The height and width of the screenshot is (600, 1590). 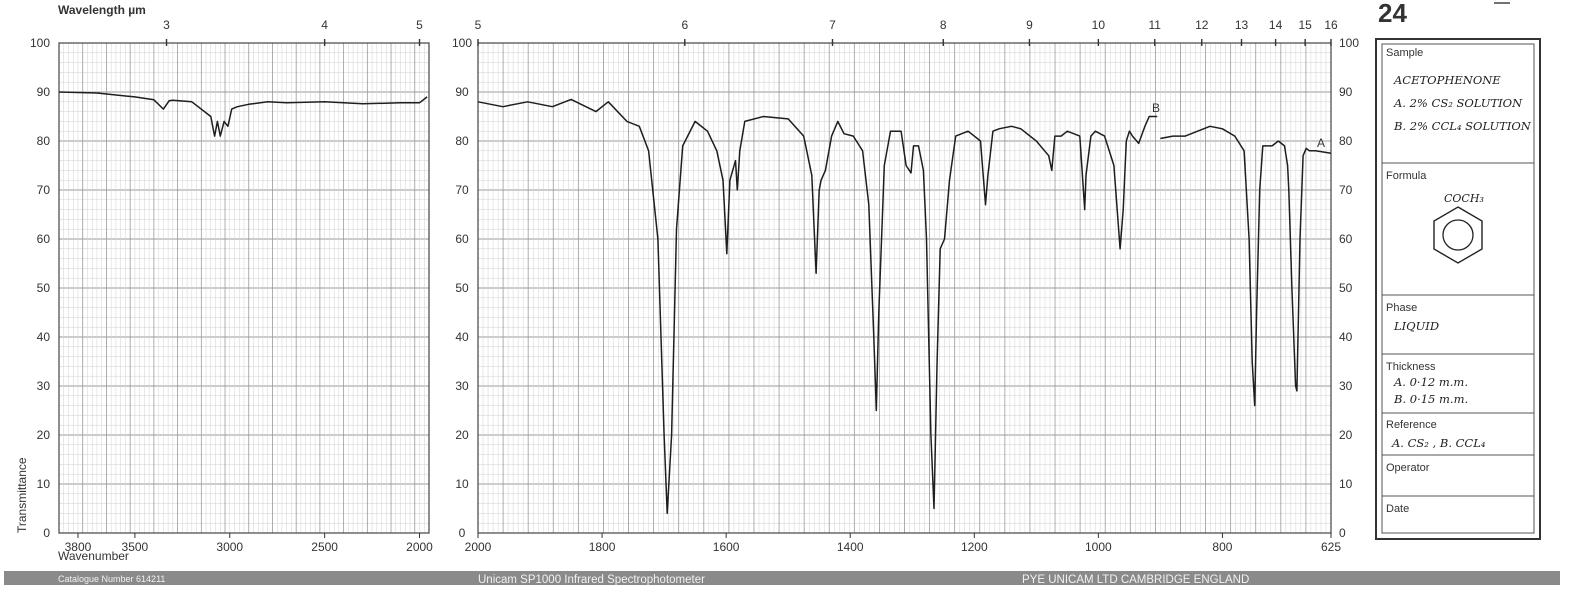 What do you see at coordinates (1305, 25) in the screenshot?
I see `wavelength-tick-label: 15` at bounding box center [1305, 25].